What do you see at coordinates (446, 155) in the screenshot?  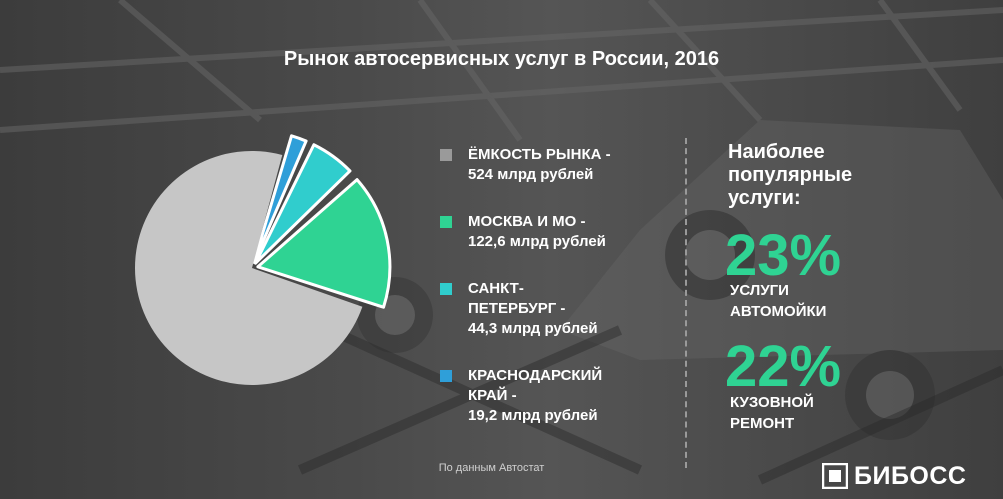 I see `legend-swatch-capacity` at bounding box center [446, 155].